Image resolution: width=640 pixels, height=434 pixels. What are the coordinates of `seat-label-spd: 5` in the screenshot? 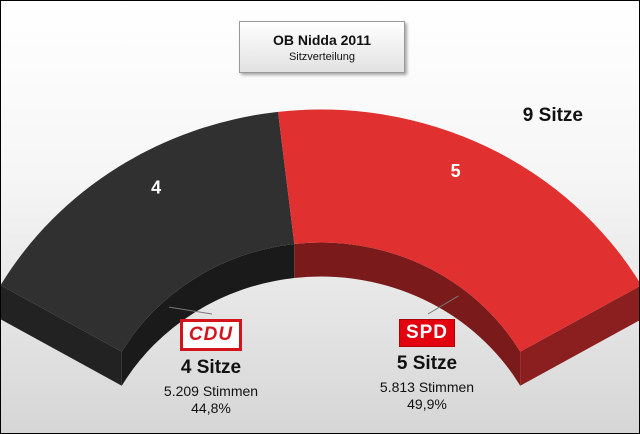 It's located at (456, 171).